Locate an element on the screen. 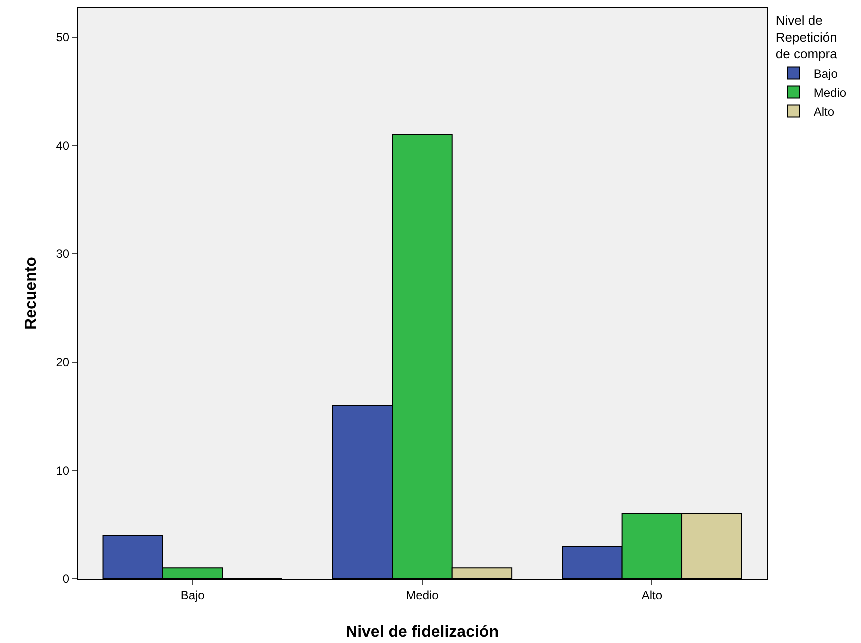 This screenshot has height=643, width=861. y-tick-label: 30 is located at coordinates (63, 254).